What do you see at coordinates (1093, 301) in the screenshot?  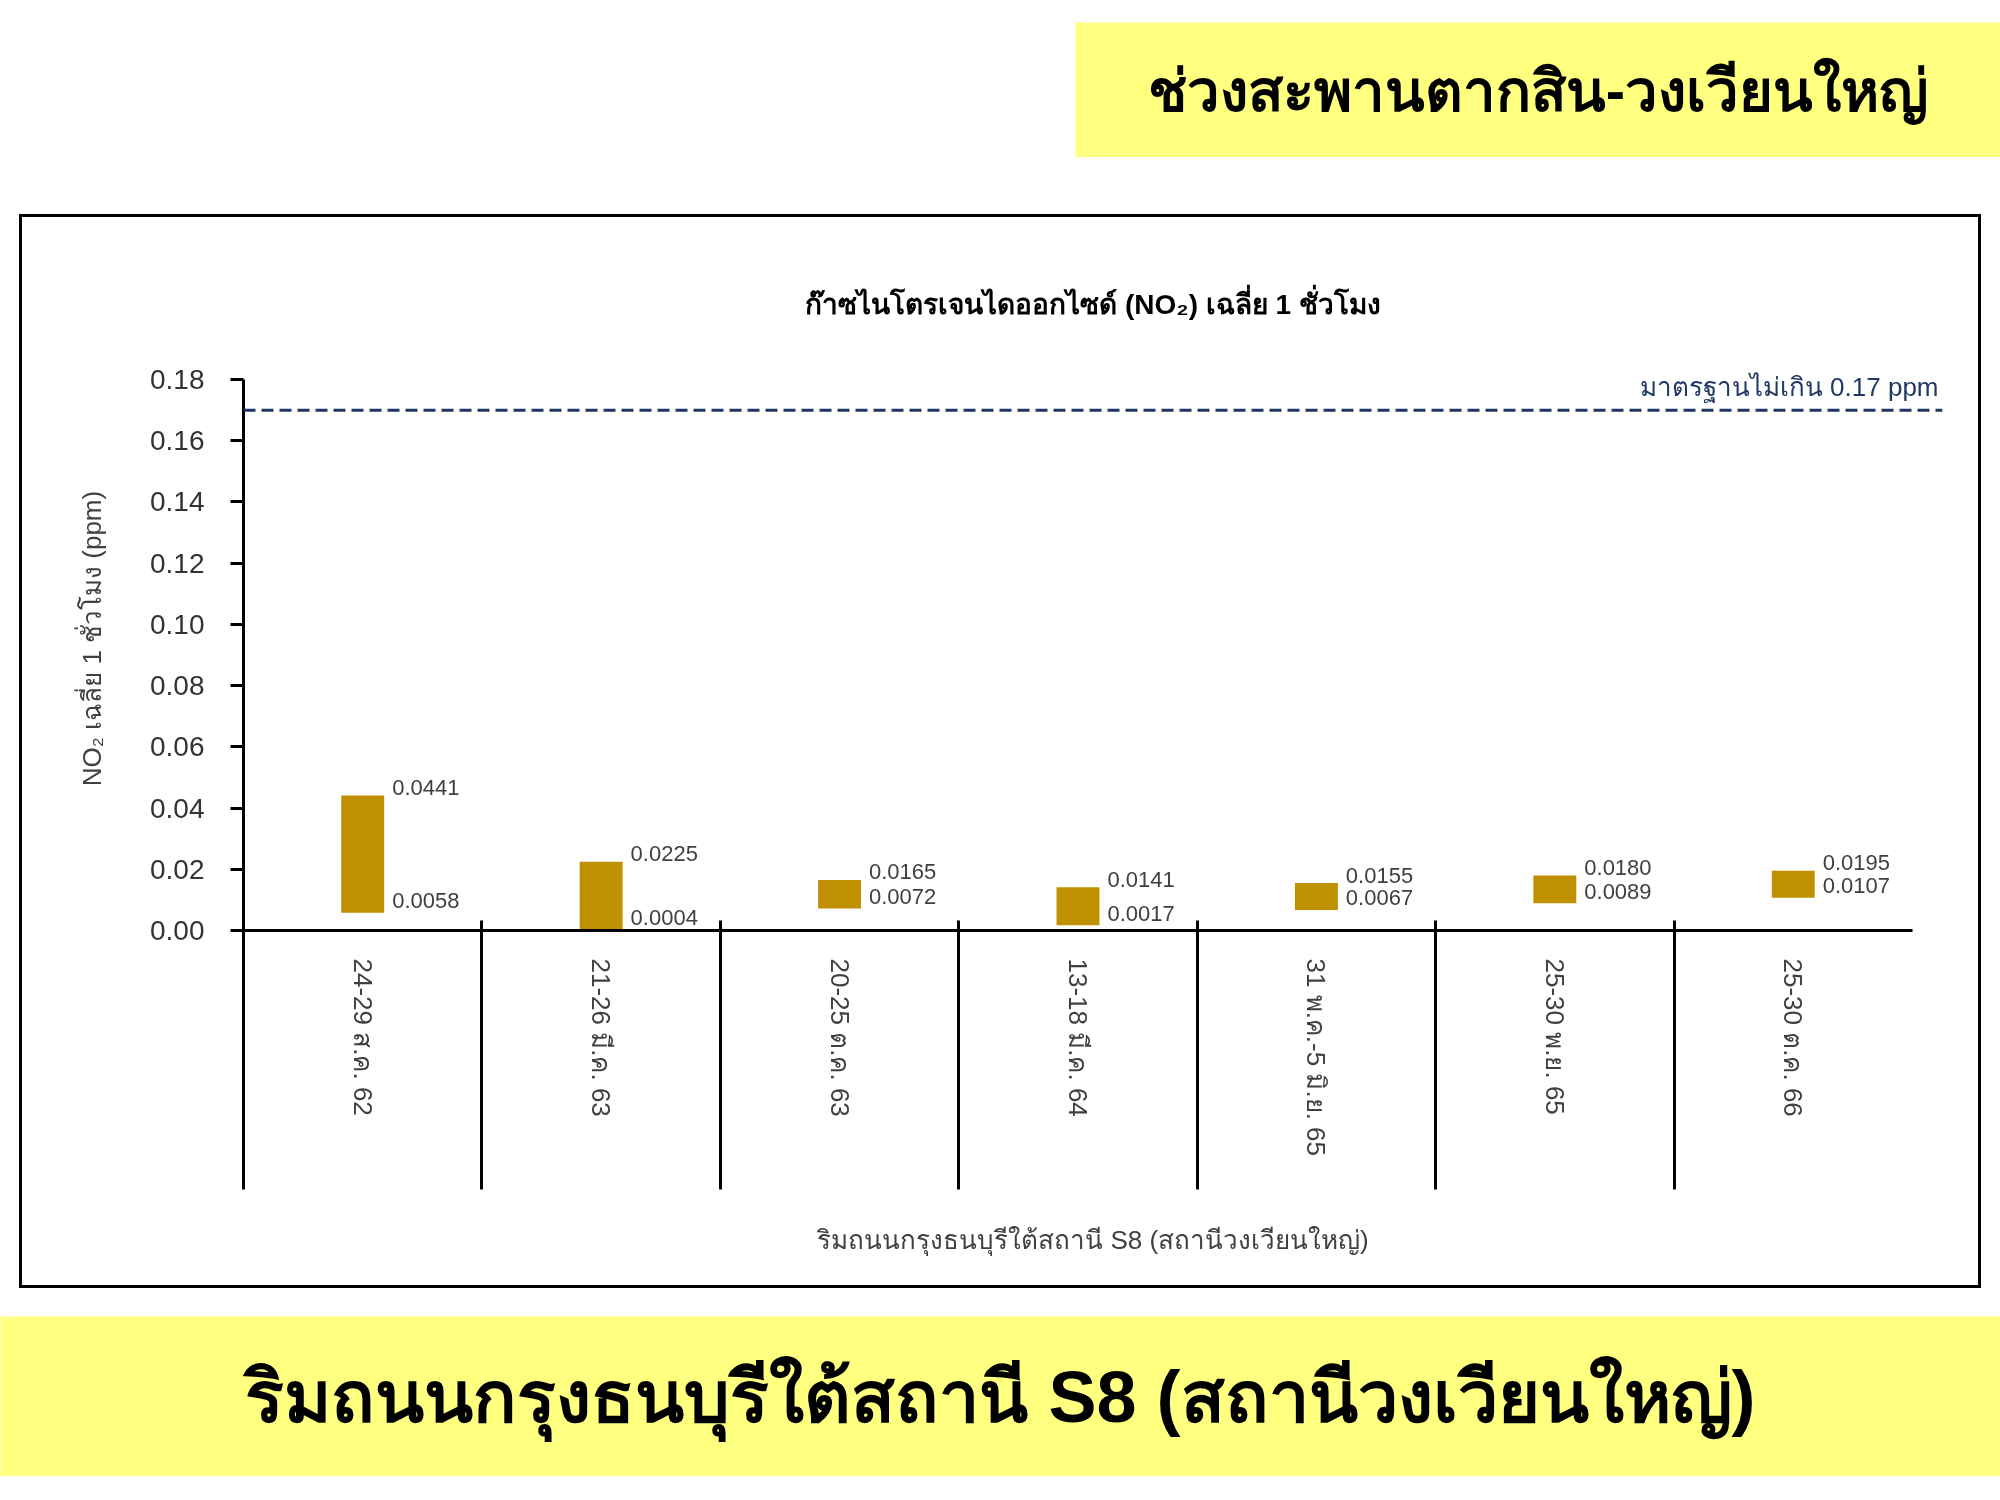 I see `chart-title: ก๊าซไนโตรเจนไดออกไซด์ (NO₂) เฉลี่ย 1 ชั่วโมง` at bounding box center [1093, 301].